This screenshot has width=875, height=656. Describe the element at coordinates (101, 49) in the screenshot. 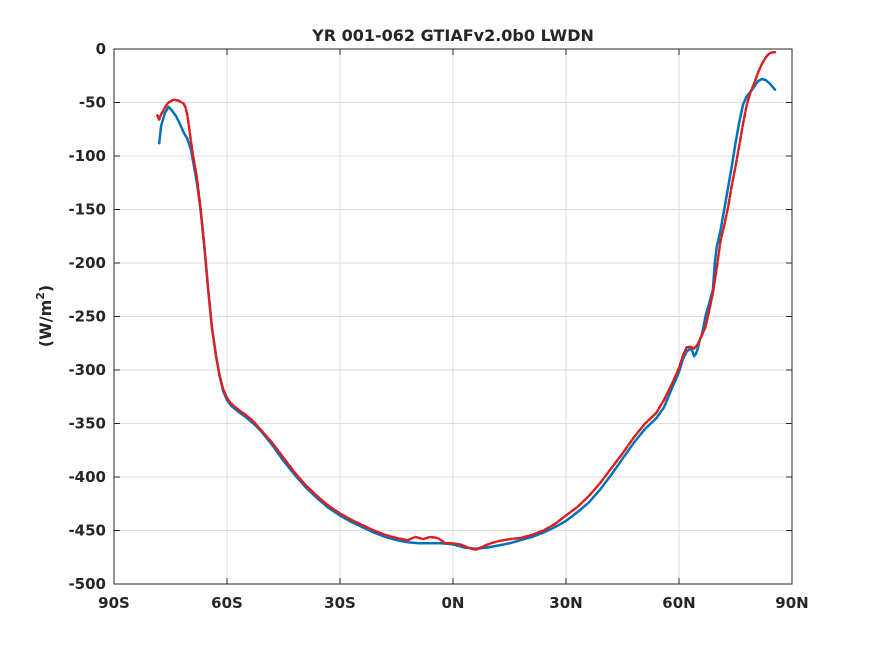

I see `y-tick-label: 0` at that location.